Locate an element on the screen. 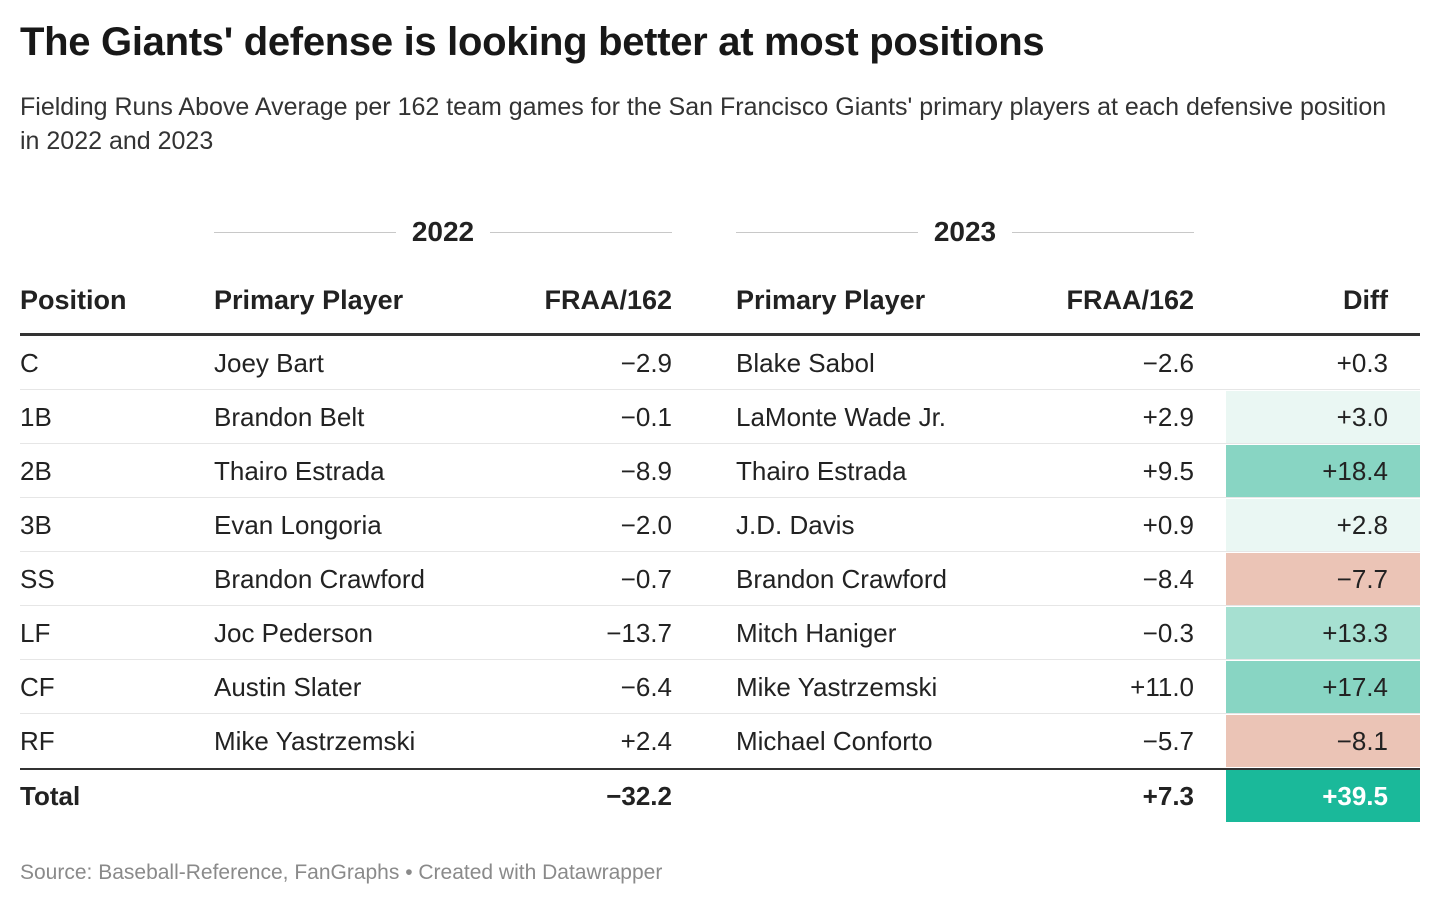 Image resolution: width=1440 pixels, height=908 pixels. cell-position: 3B is located at coordinates (36, 525).